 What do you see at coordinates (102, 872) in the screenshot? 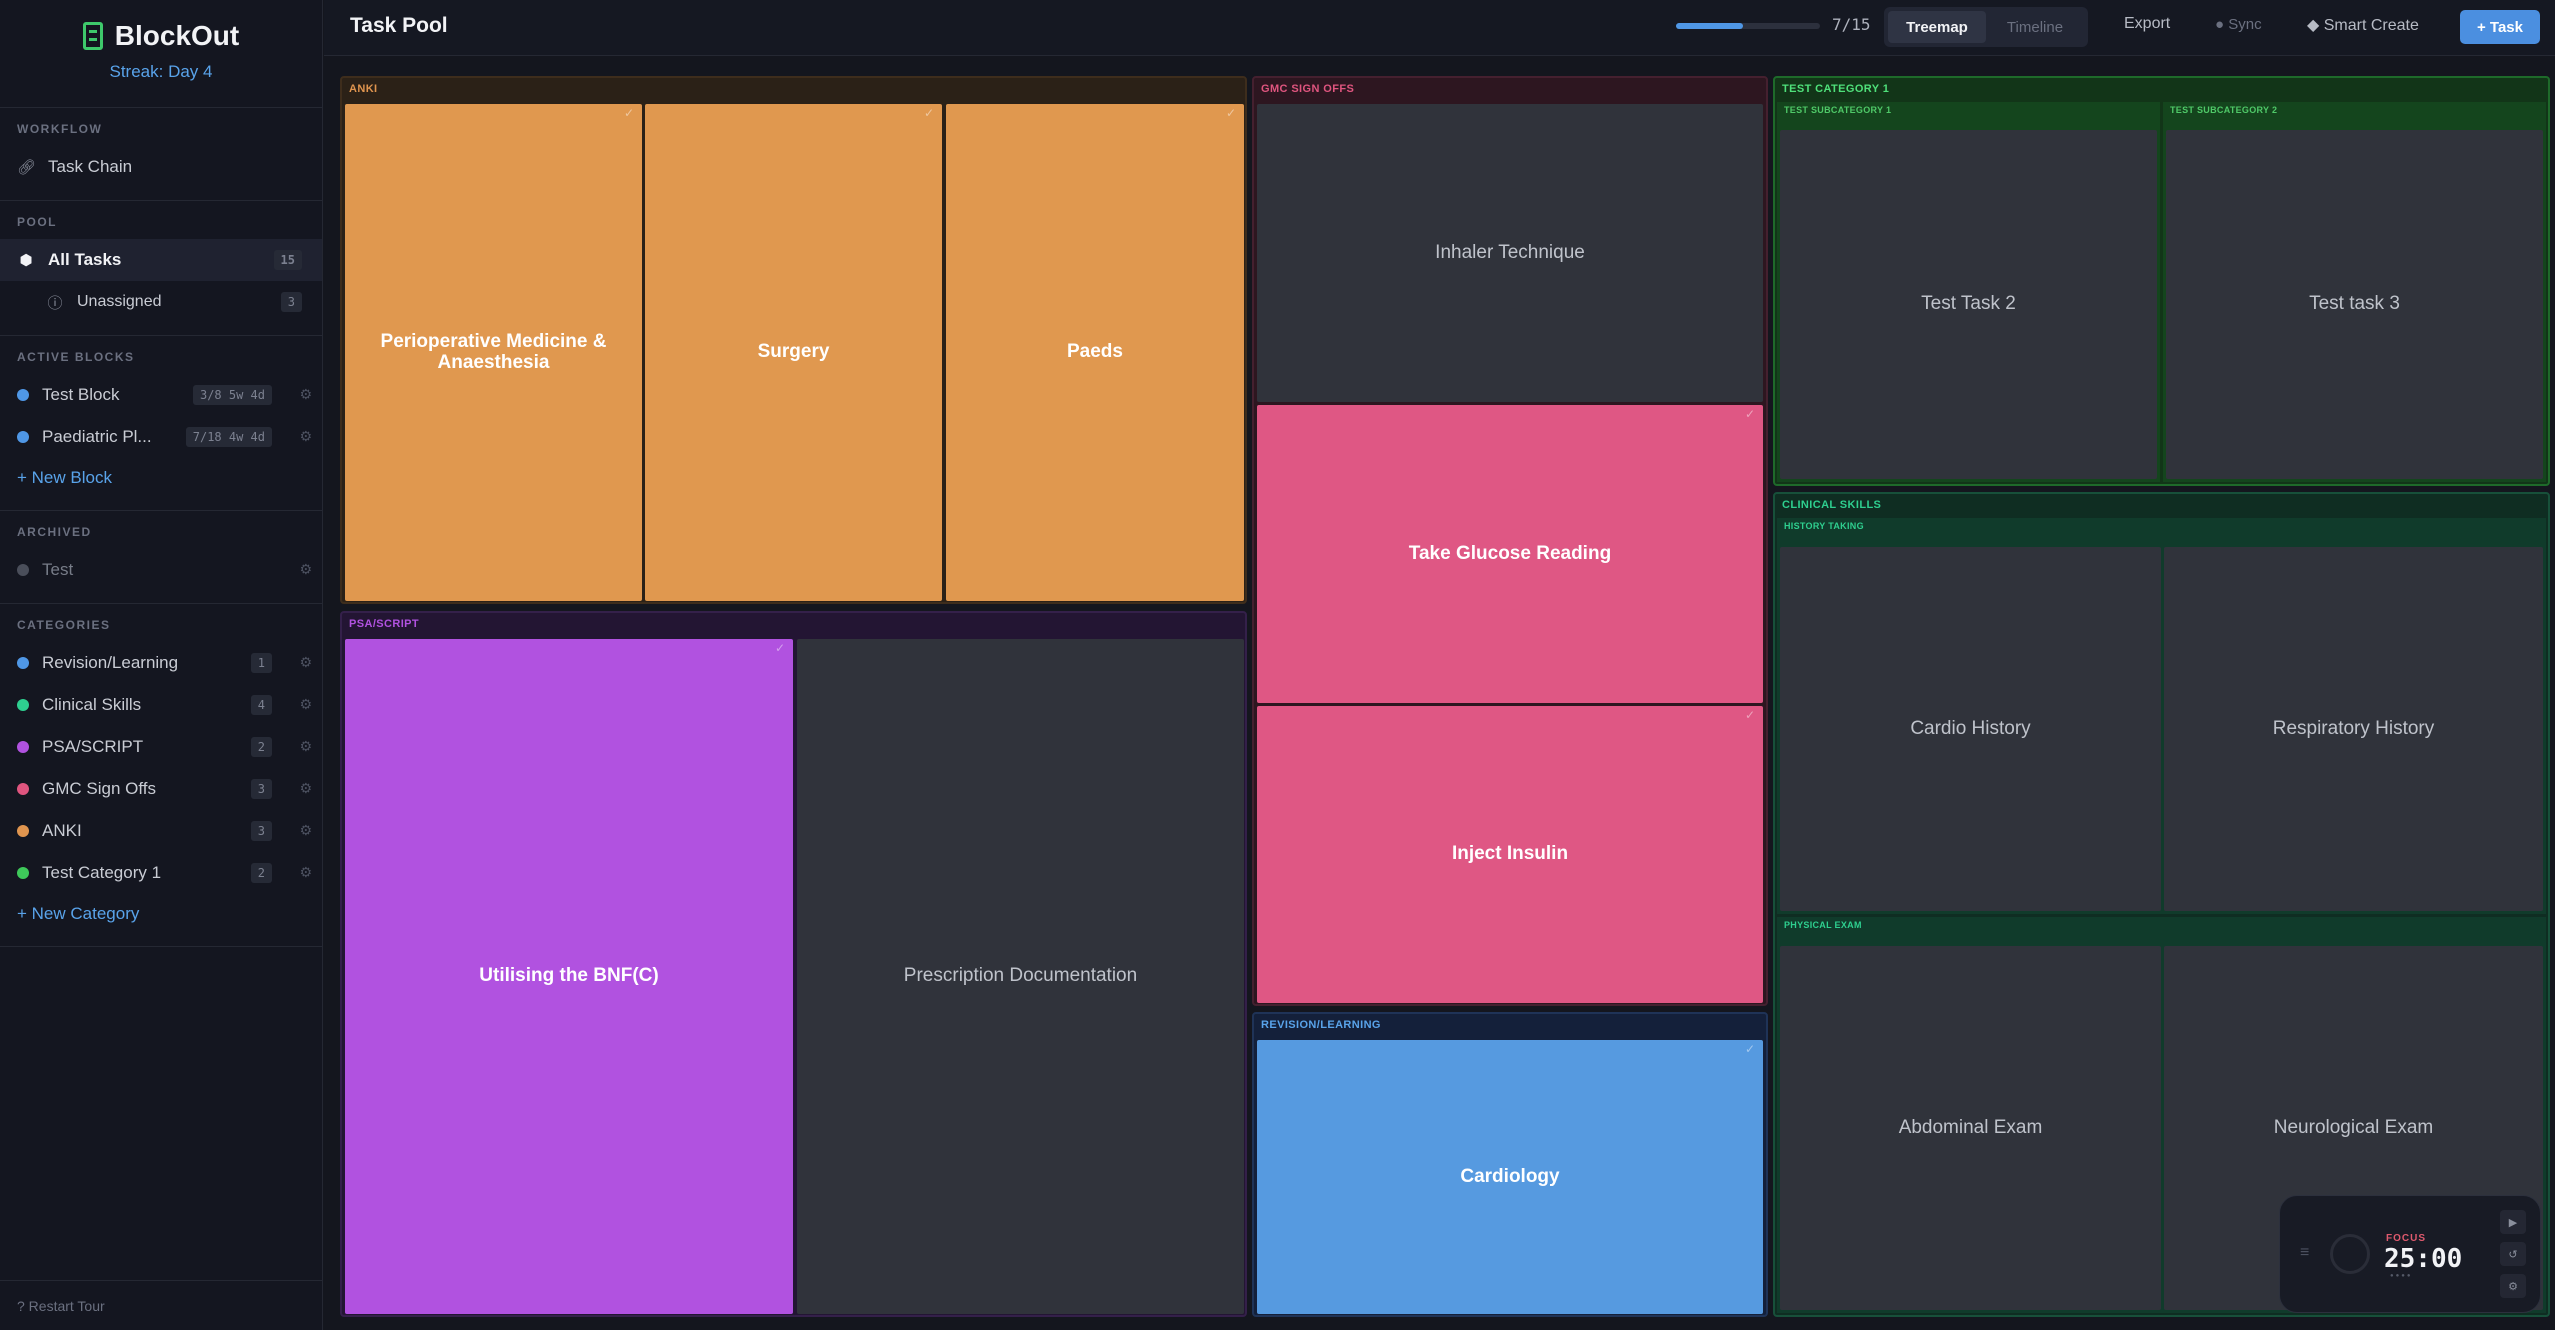
I see `sidebar-item-label: Test Category 1` at bounding box center [102, 872].